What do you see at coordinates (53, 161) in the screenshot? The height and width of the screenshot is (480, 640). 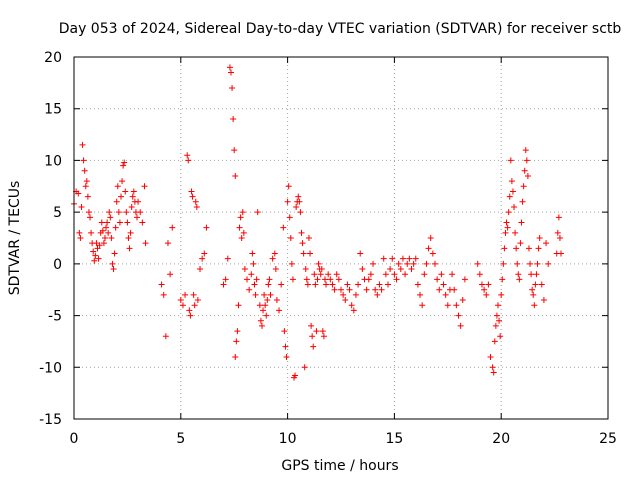 I see `y-tick-label: 10` at bounding box center [53, 161].